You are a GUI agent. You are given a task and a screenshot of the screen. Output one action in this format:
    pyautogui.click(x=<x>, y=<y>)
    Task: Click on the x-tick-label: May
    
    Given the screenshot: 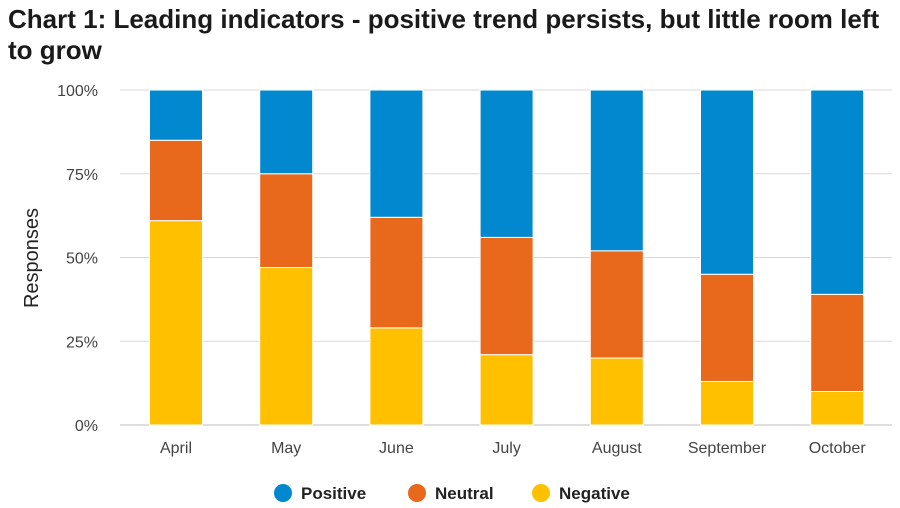 What is the action you would take?
    pyautogui.click(x=286, y=448)
    